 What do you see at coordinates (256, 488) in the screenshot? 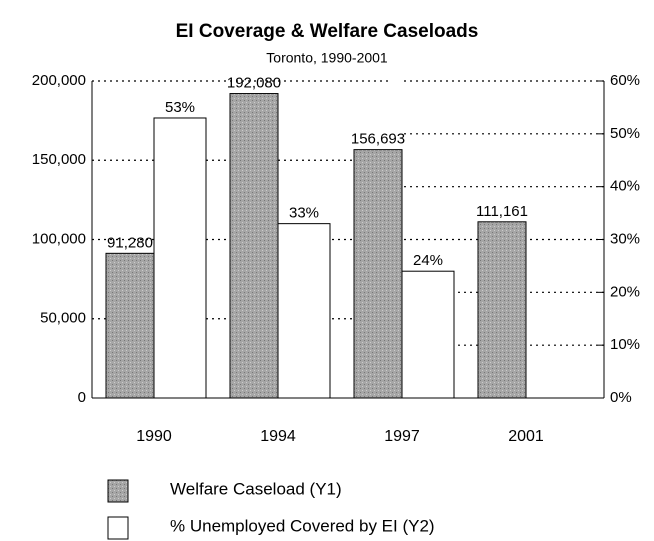
I see `legend-label: Welfare Caseload (Y1)` at bounding box center [256, 488].